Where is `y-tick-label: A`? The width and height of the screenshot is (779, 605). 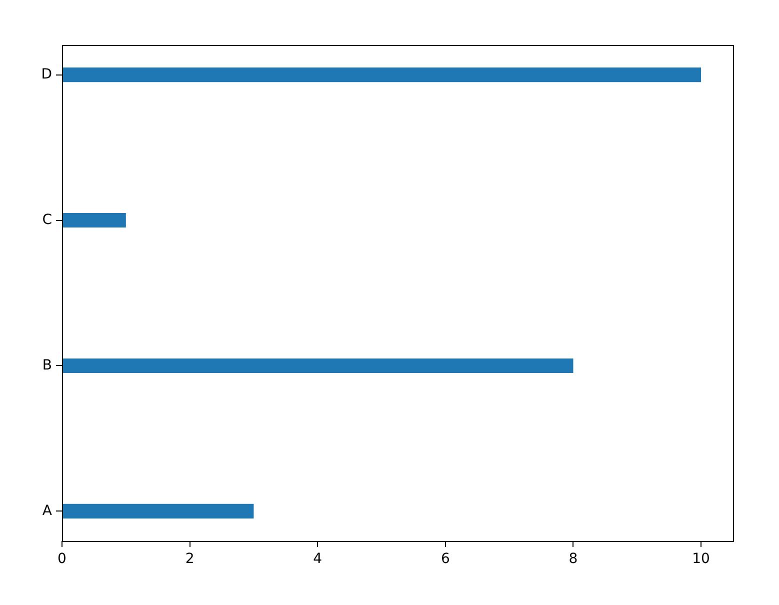
y-tick-label: A is located at coordinates (47, 510).